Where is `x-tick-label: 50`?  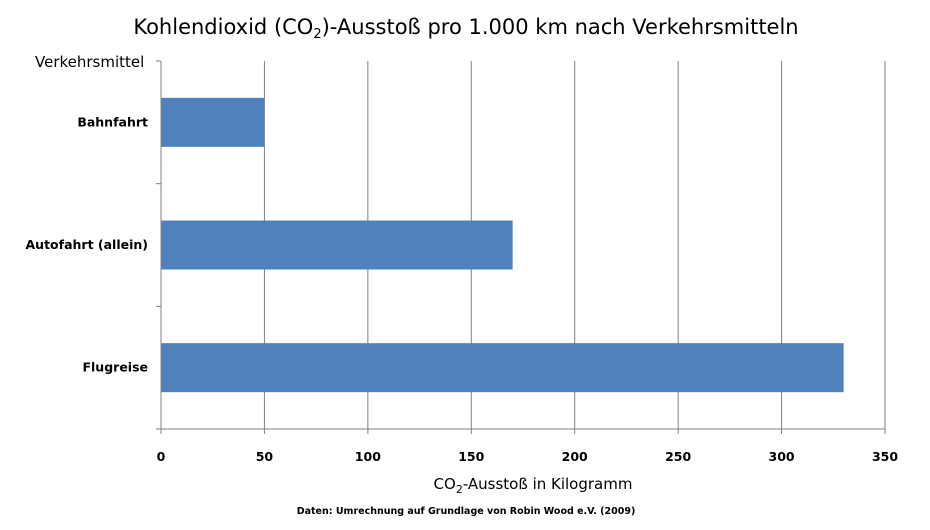
x-tick-label: 50 is located at coordinates (265, 456).